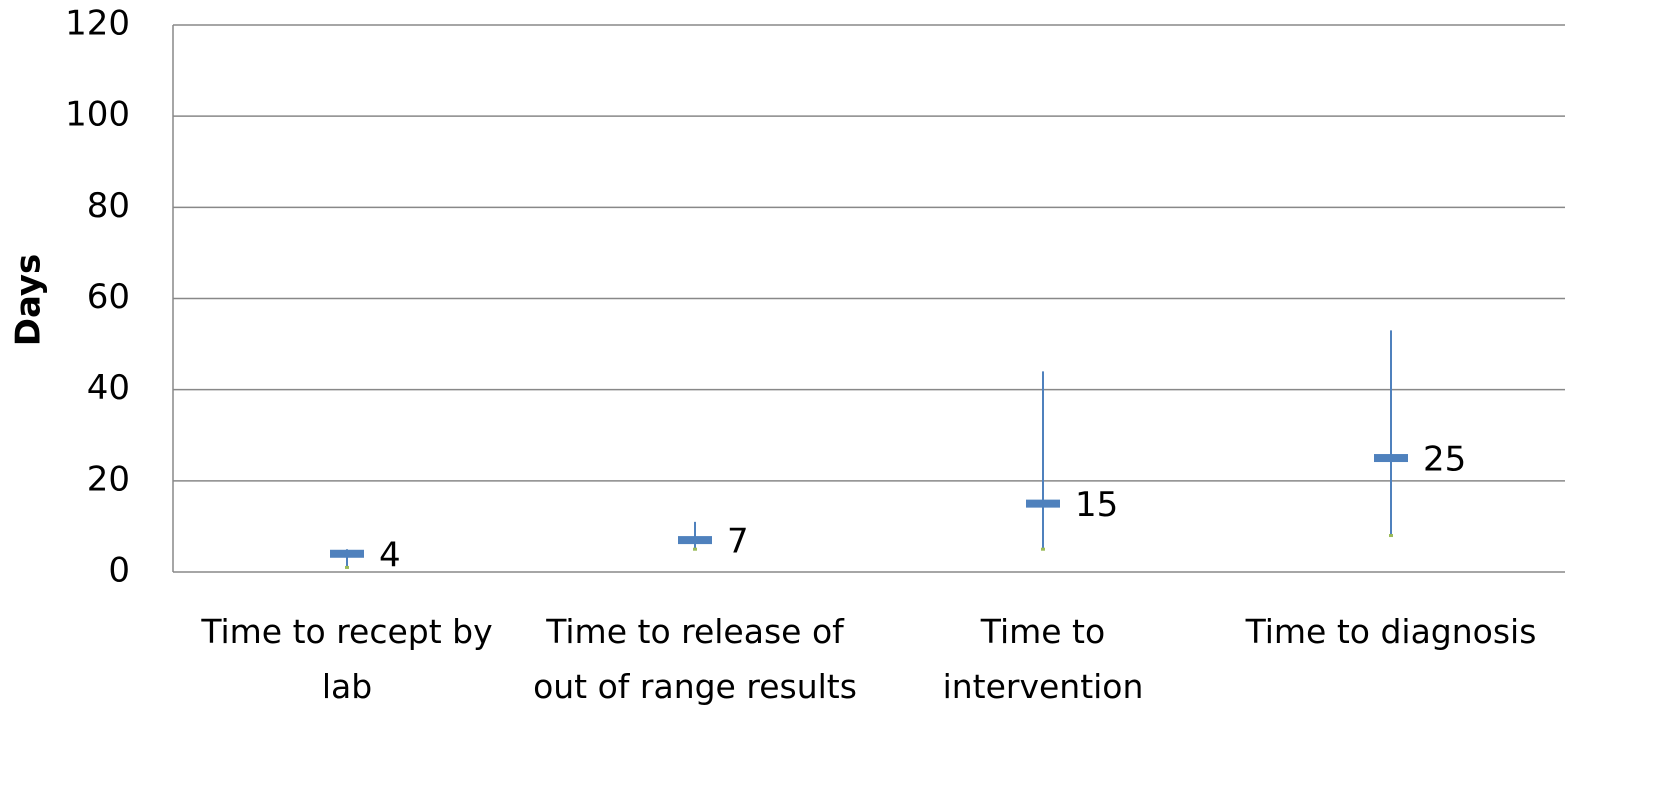 This screenshot has width=1669, height=807. I want to click on y-tick-label: 80, so click(108, 206).